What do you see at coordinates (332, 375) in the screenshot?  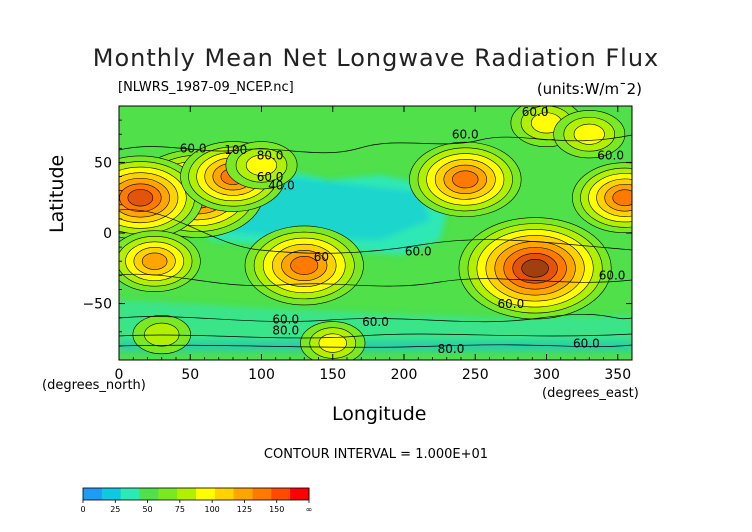 I see `x-tick-label: 150` at bounding box center [332, 375].